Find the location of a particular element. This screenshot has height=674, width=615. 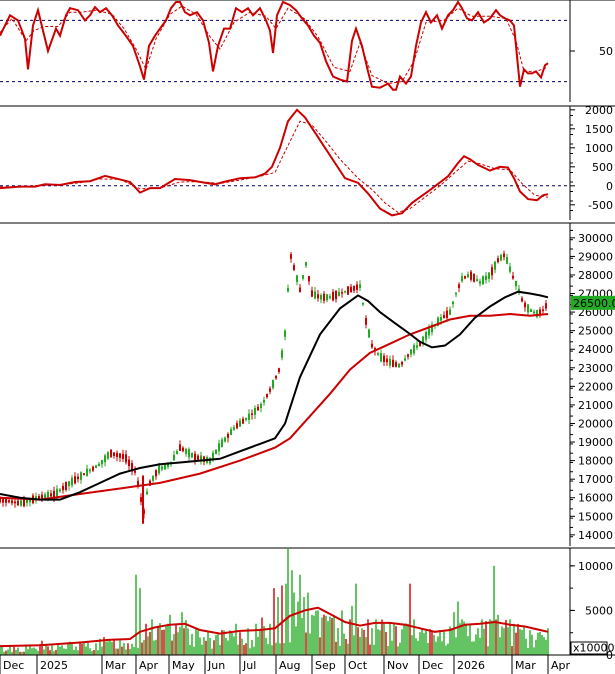

y-tick-label: 24000 is located at coordinates (595, 349).